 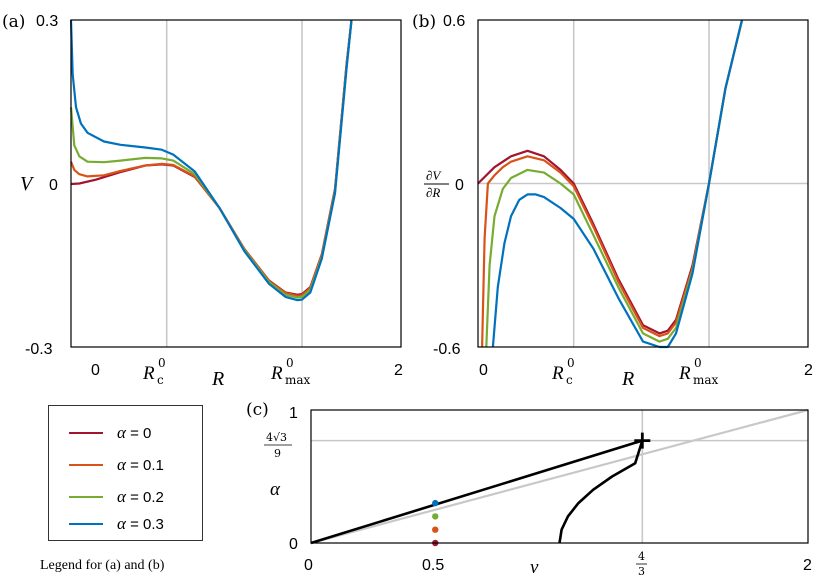 What do you see at coordinates (698, 371) in the screenshot?
I see `panel-b-rmax-label: R 0 max` at bounding box center [698, 371].